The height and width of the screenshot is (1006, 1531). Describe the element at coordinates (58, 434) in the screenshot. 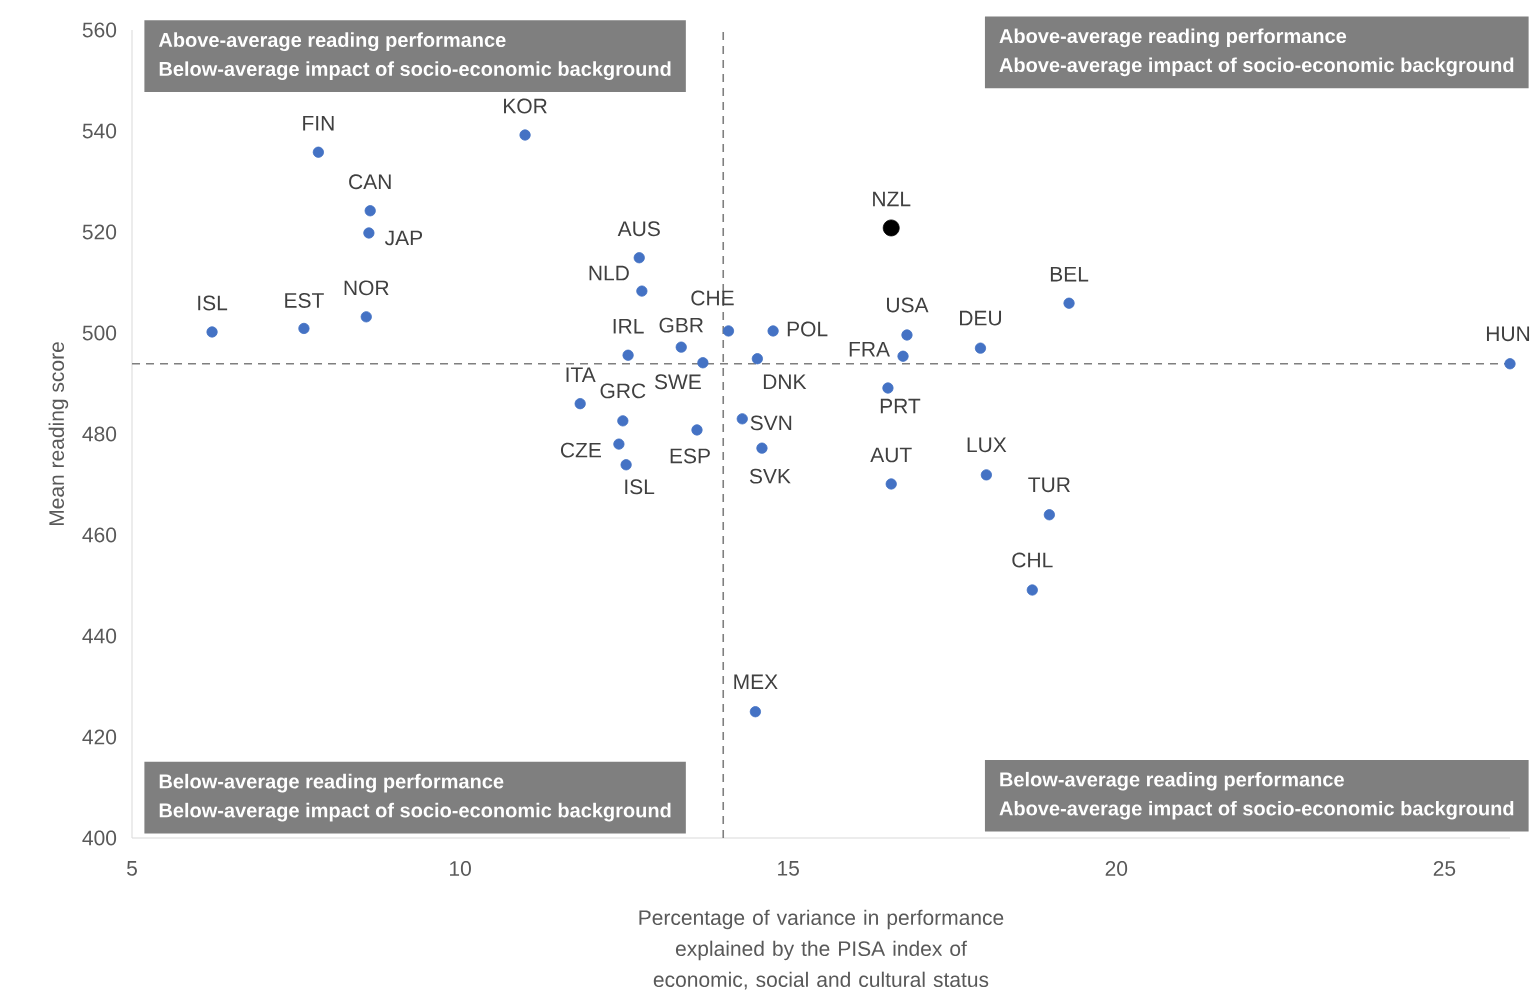

I see `y-axis-title: Mean reading score` at that location.